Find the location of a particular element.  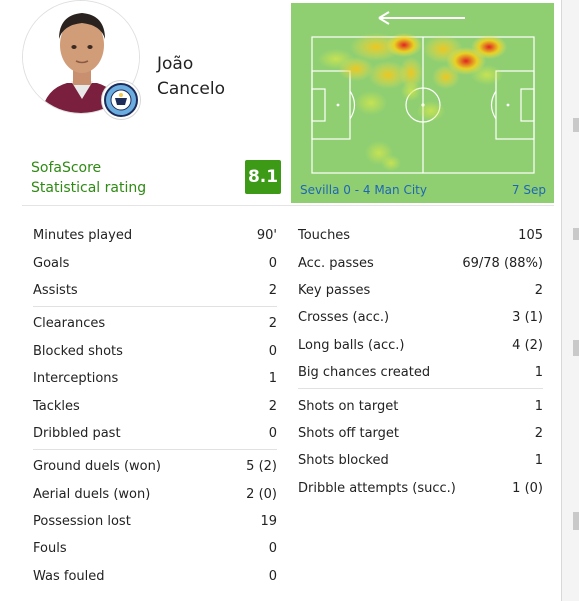

stat-value: 90' is located at coordinates (266, 236).